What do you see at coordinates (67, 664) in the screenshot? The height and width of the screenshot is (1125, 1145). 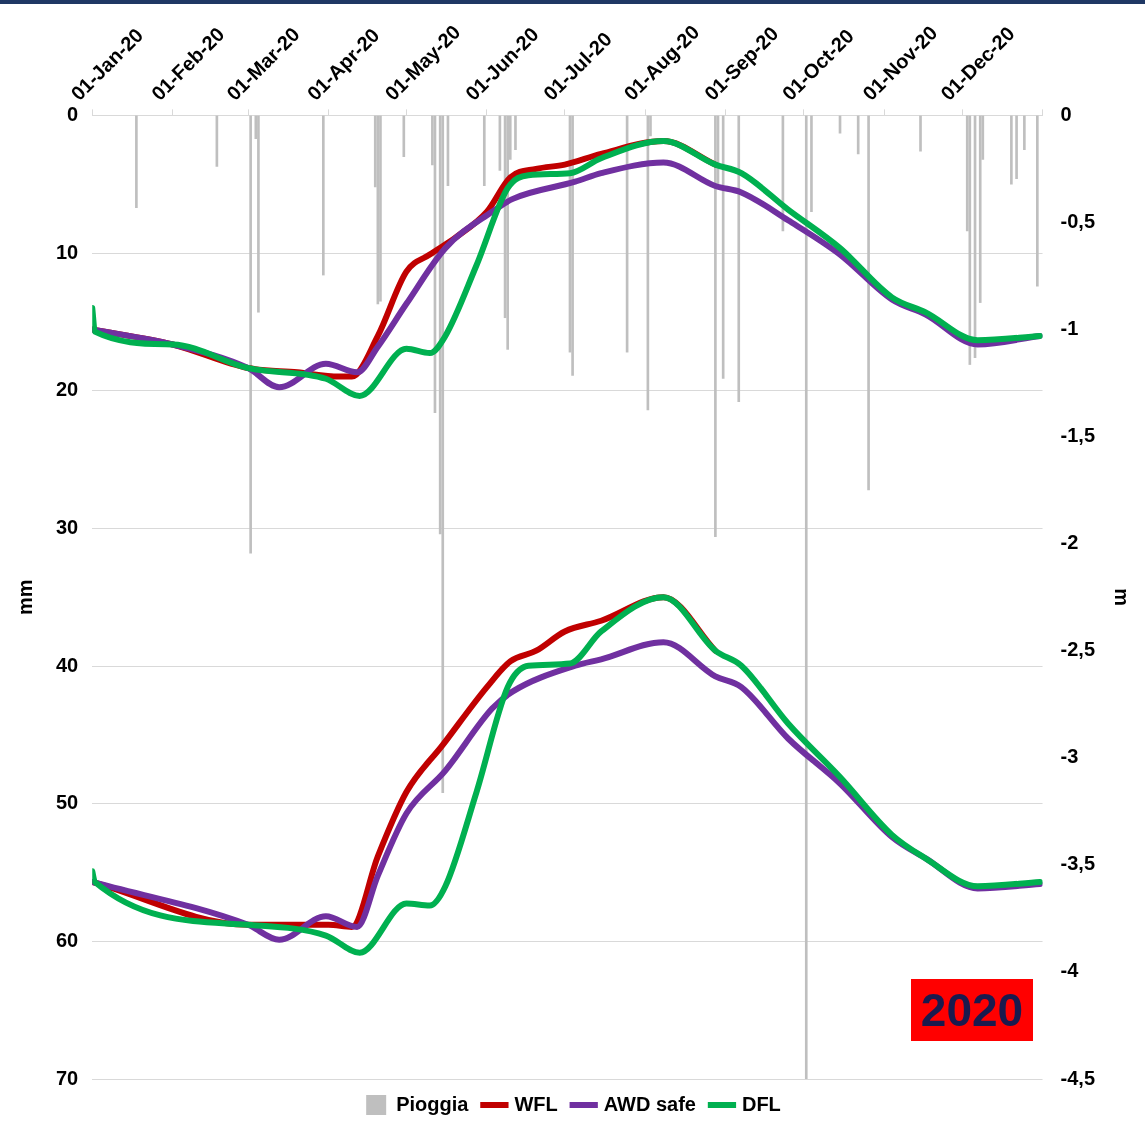 I see `y-tick-label: 40` at bounding box center [67, 664].